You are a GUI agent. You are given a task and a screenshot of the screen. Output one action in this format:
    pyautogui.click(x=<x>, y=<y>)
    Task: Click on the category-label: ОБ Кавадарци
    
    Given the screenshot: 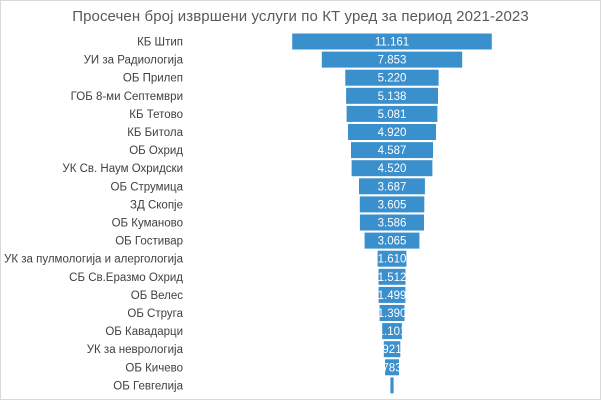 What is the action you would take?
    pyautogui.click(x=144, y=332)
    